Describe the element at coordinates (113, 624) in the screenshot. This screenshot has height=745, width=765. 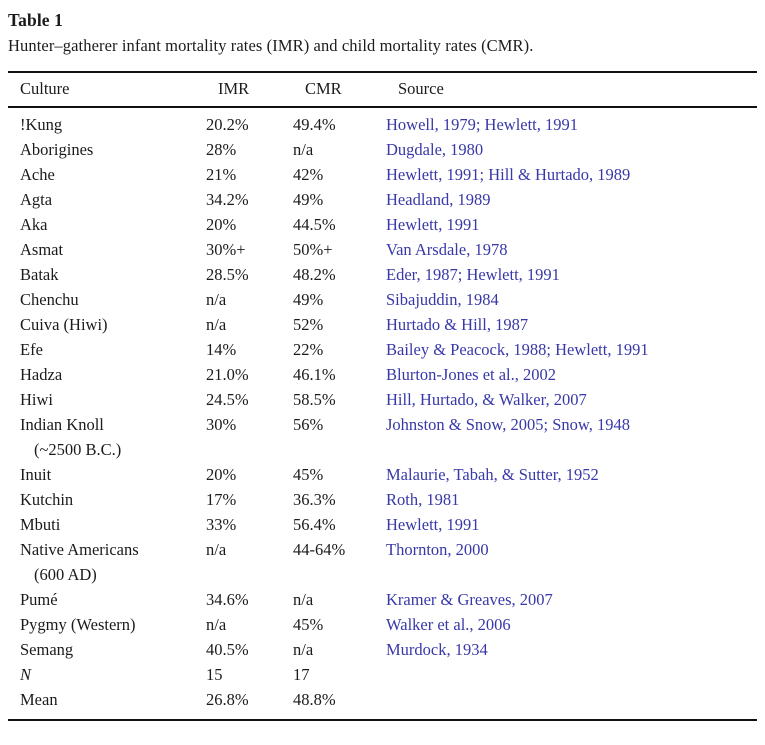
I see `culture-cell: Pygmy (Western)` at that location.